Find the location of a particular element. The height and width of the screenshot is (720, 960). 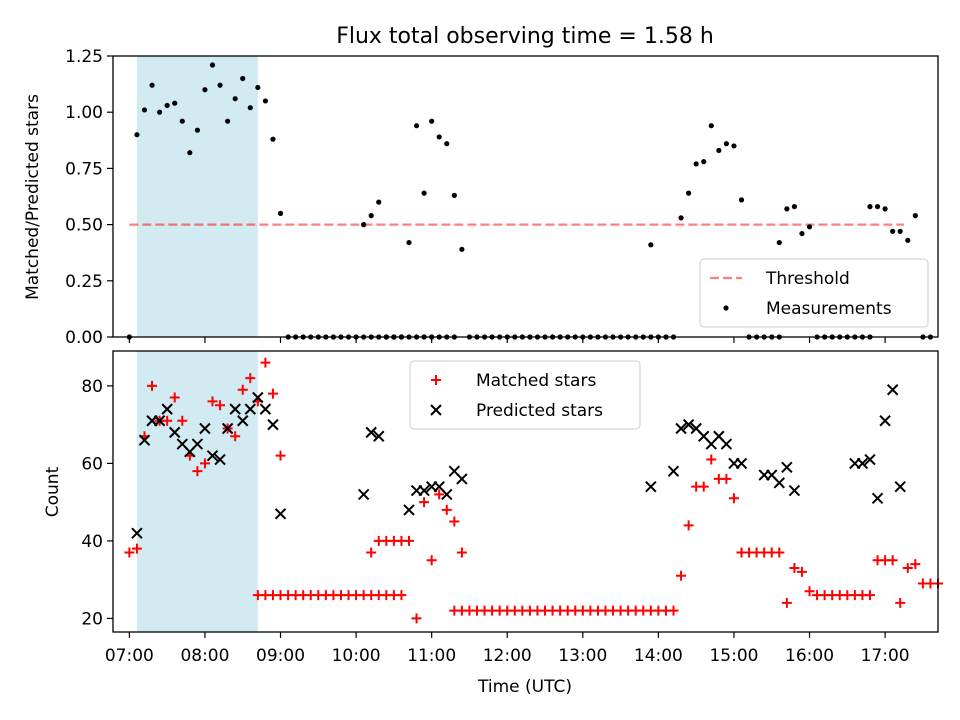

legend-measurement-swatch is located at coordinates (726, 308).